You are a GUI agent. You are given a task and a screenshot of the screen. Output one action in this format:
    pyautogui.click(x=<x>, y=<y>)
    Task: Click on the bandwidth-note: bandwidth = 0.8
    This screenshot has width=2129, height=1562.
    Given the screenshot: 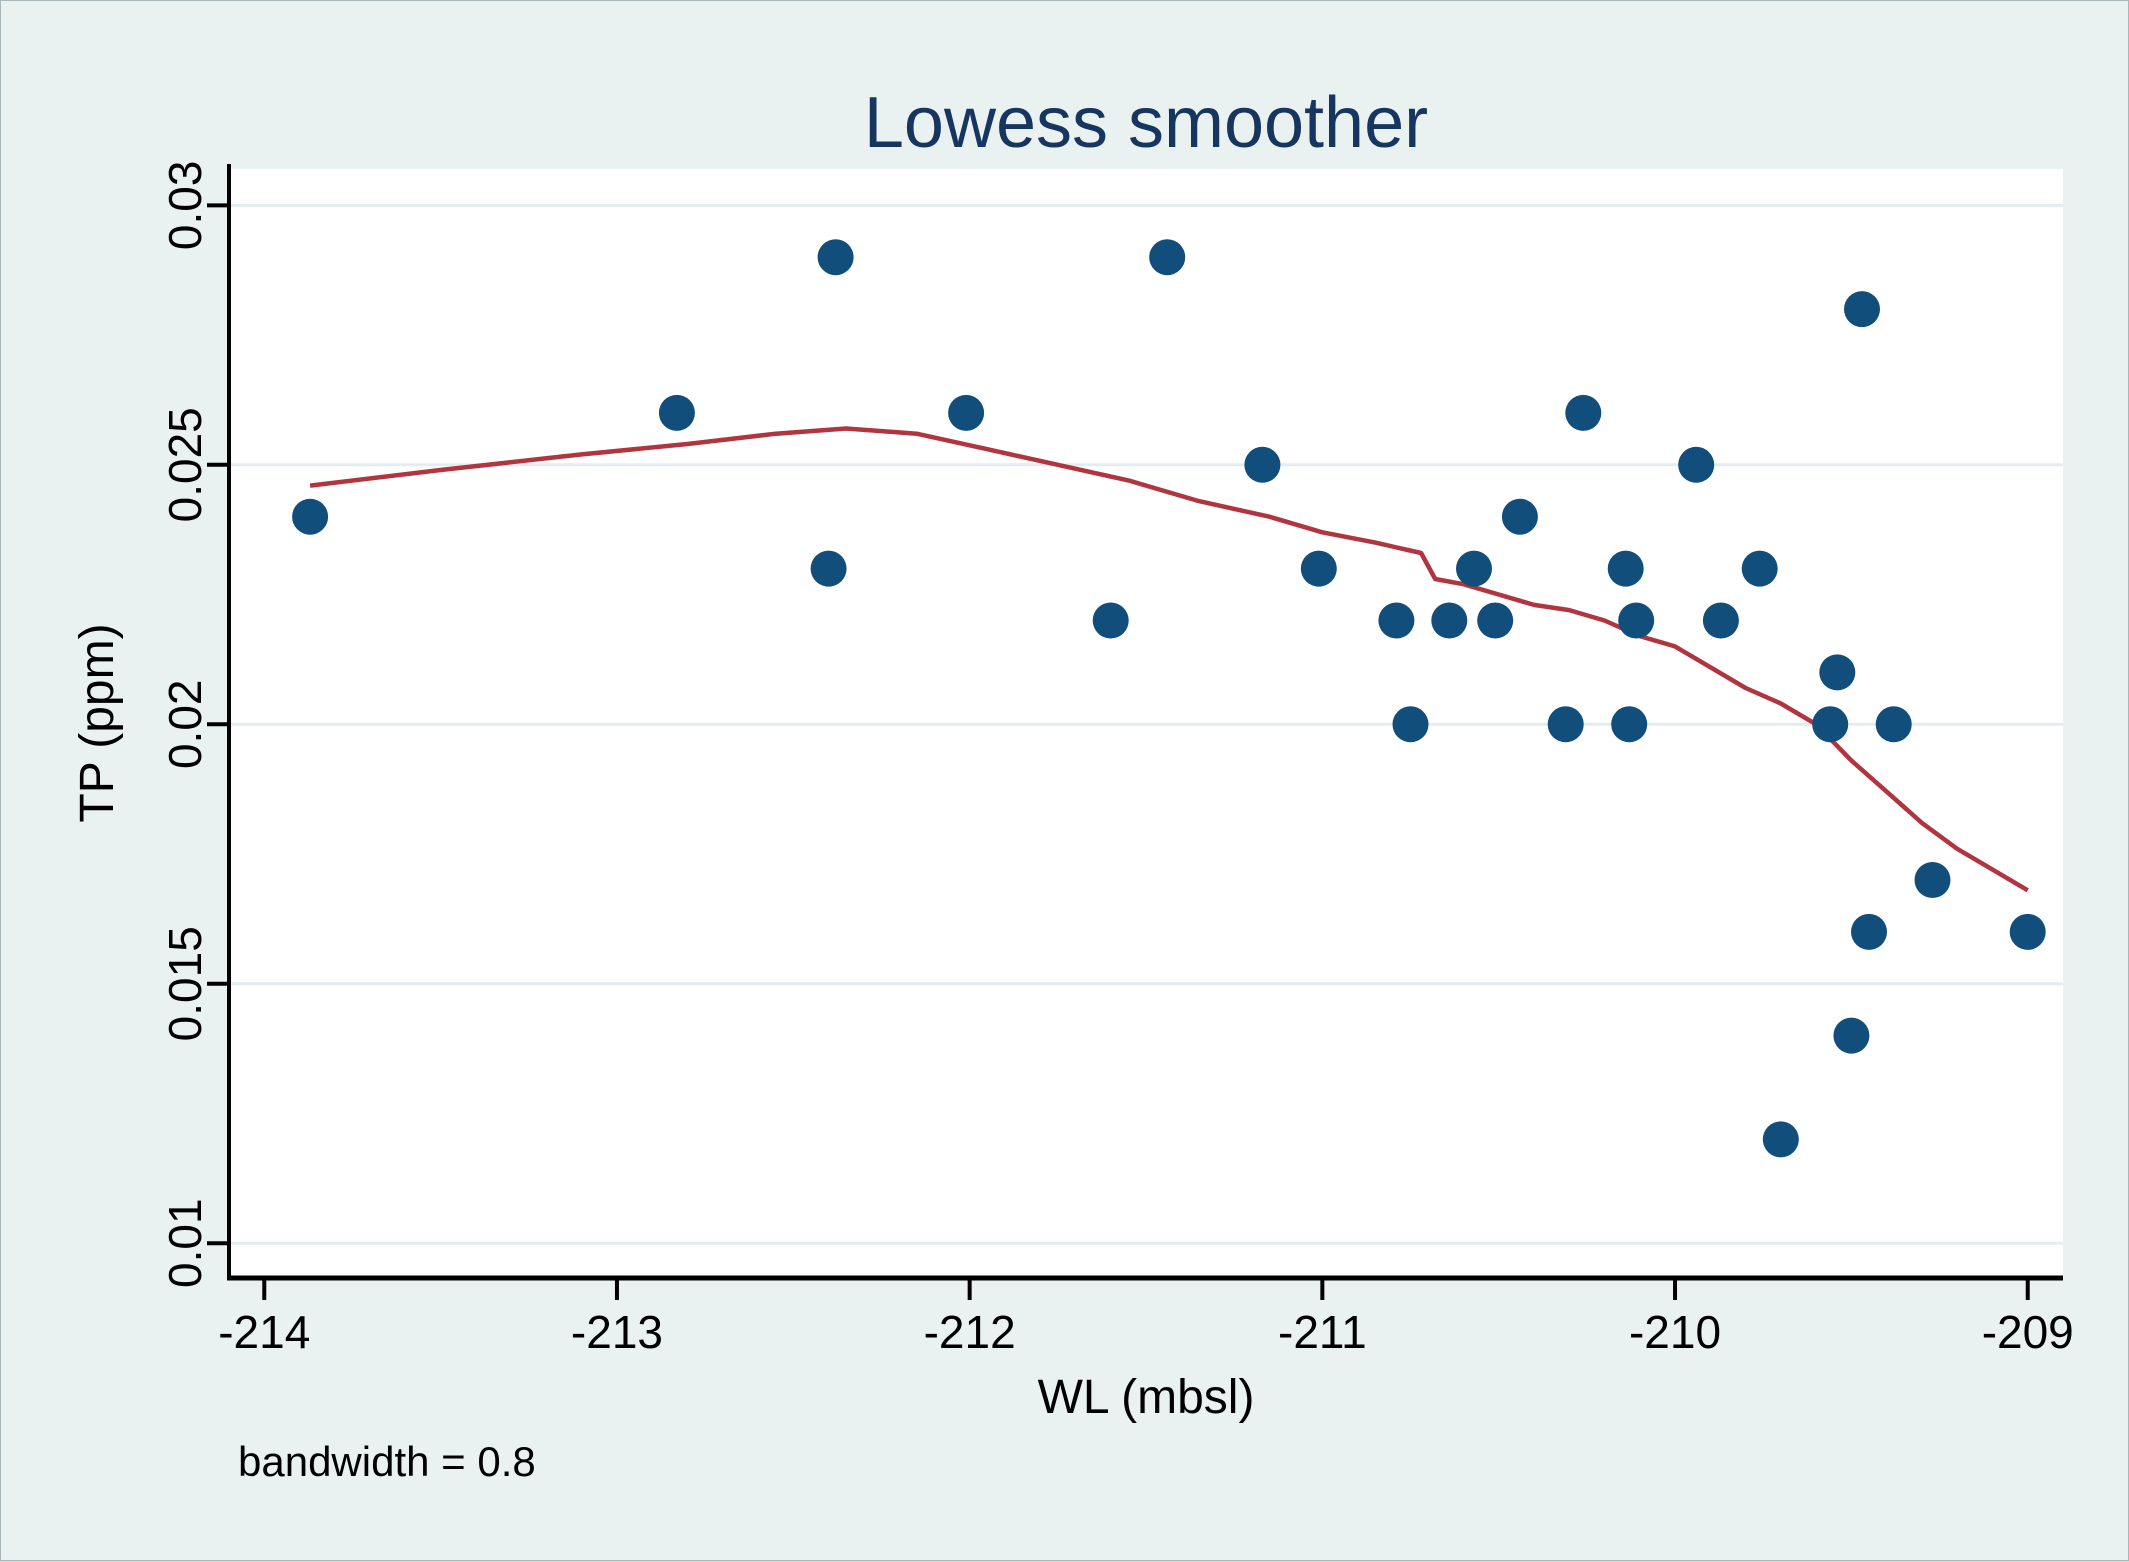 What is the action you would take?
    pyautogui.click(x=387, y=1461)
    